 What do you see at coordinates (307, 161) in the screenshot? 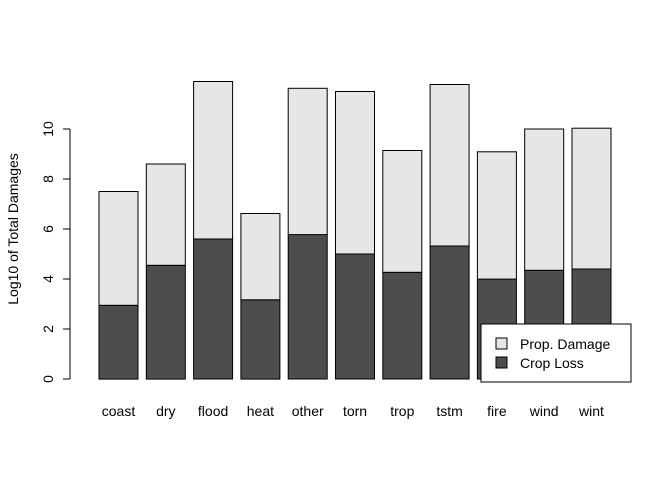
I see `bar-prop-damage-other` at bounding box center [307, 161].